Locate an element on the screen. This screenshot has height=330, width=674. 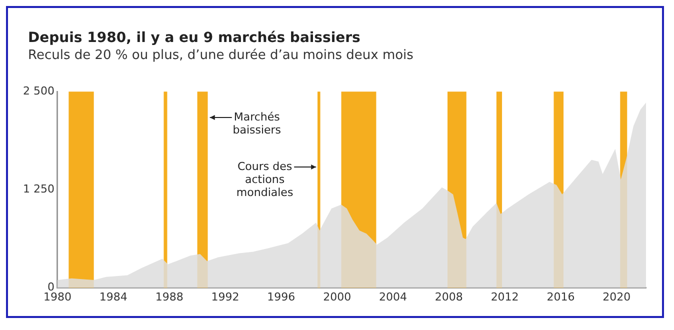
x-tick-label: 1996 is located at coordinates (281, 297).